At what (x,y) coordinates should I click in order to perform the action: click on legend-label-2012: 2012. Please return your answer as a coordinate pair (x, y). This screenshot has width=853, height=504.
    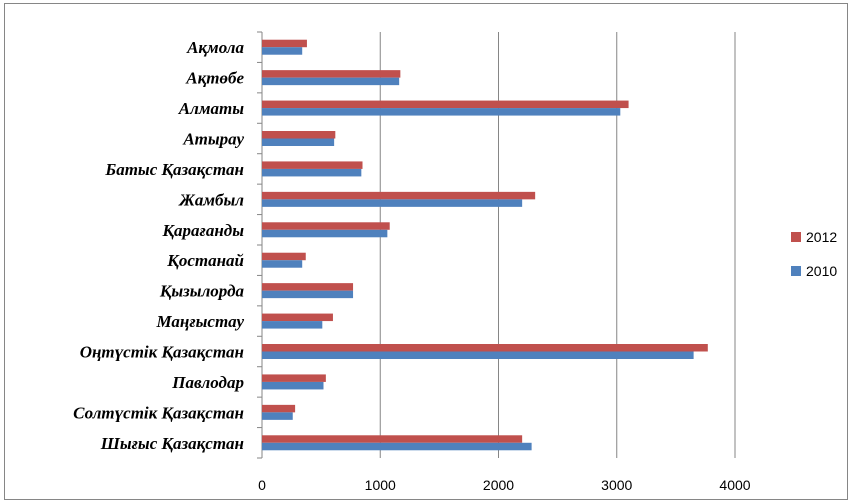
    Looking at the image, I should click on (821, 237).